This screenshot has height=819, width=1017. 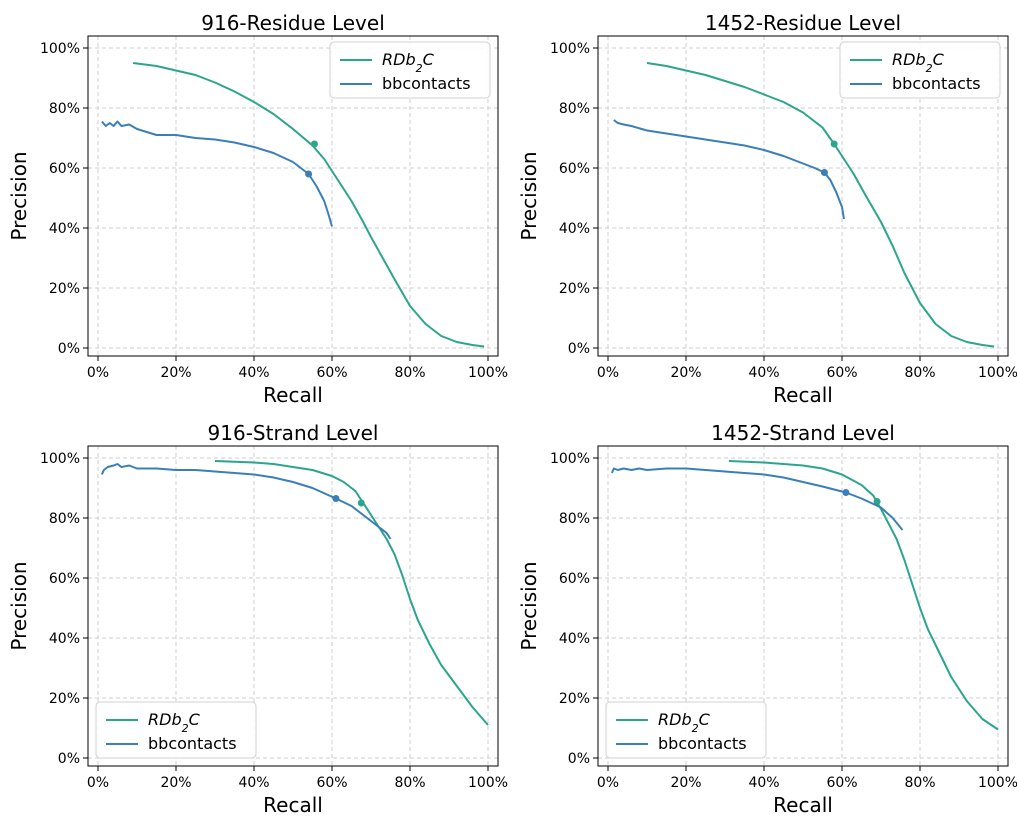 What do you see at coordinates (803, 23) in the screenshot?
I see `chart-title: 1452-Residue Level` at bounding box center [803, 23].